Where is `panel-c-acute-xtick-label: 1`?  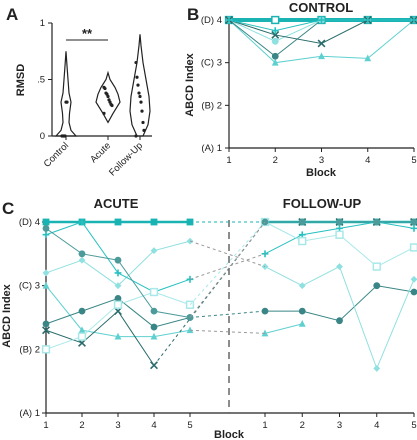
panel-c-acute-xtick-label: 1 is located at coordinates (45, 425).